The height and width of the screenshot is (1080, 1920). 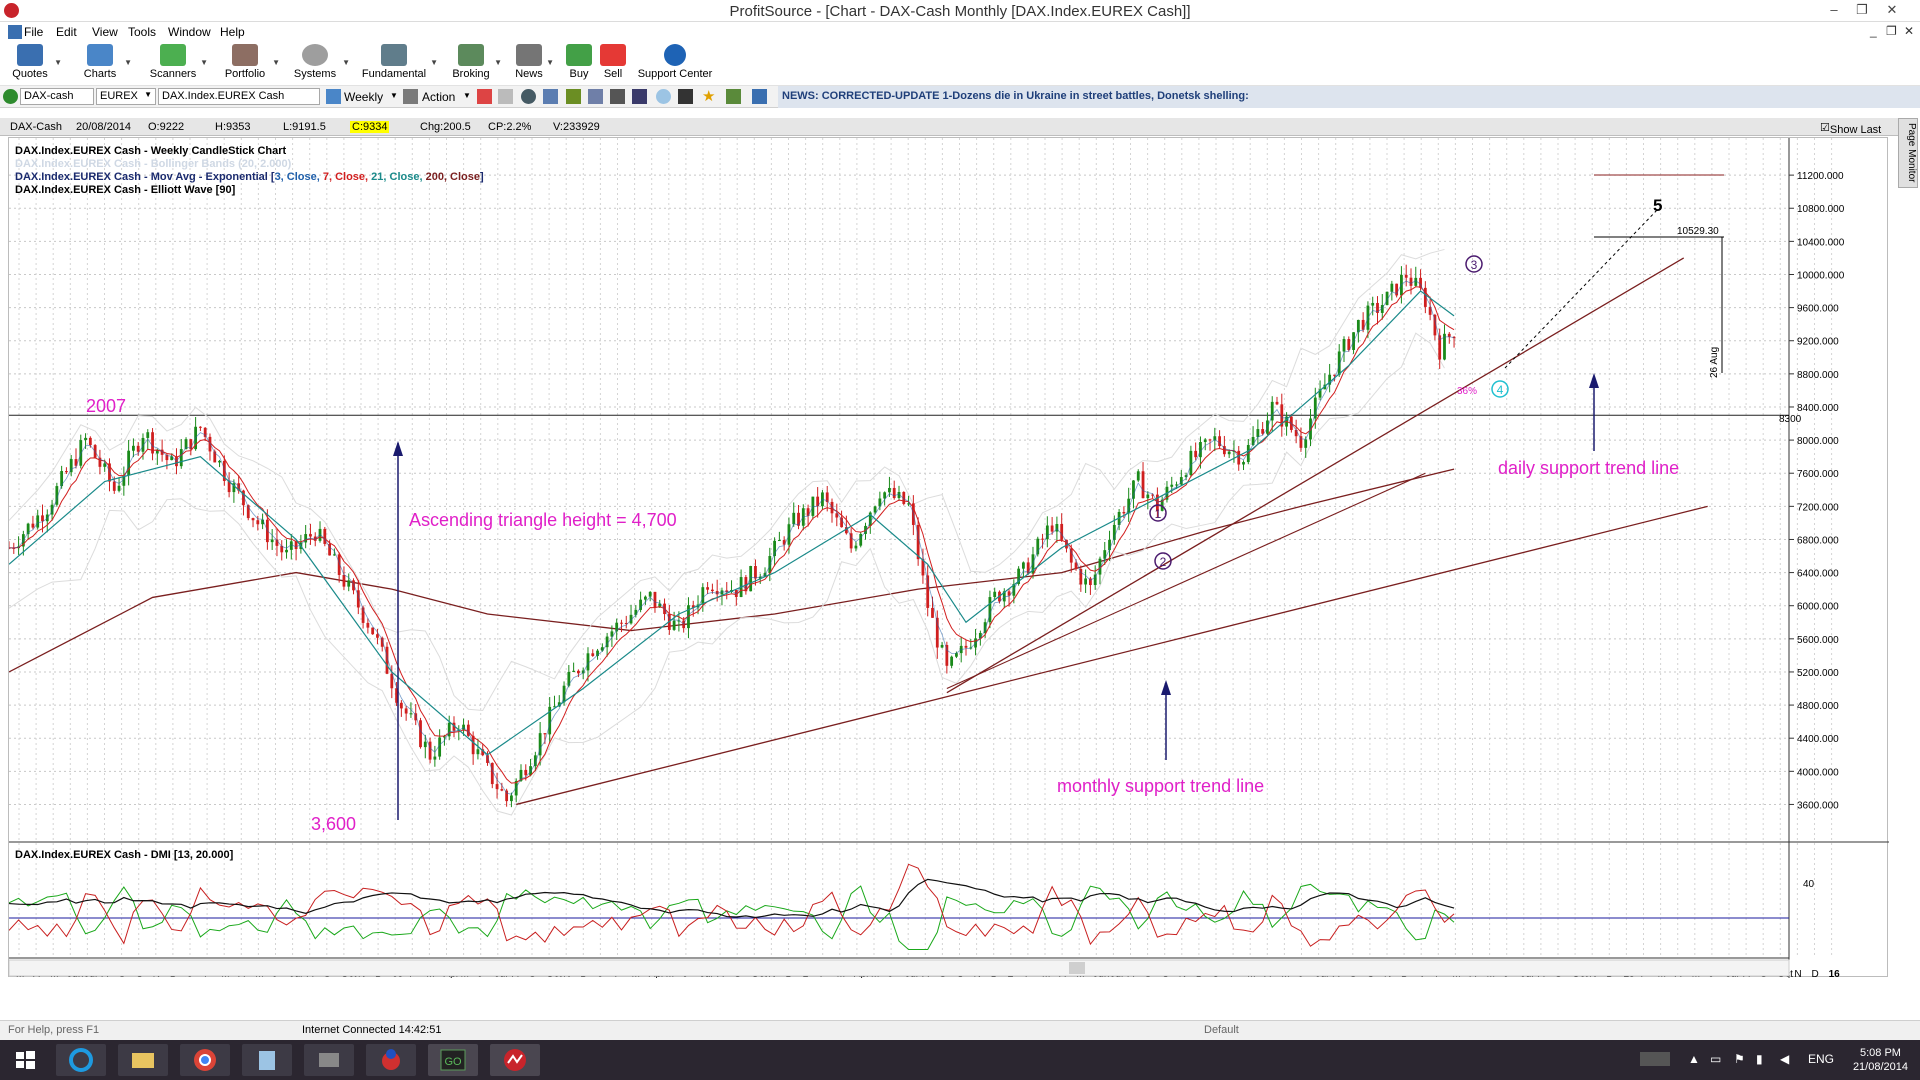 I want to click on app-icon, so click(x=329, y=1060).